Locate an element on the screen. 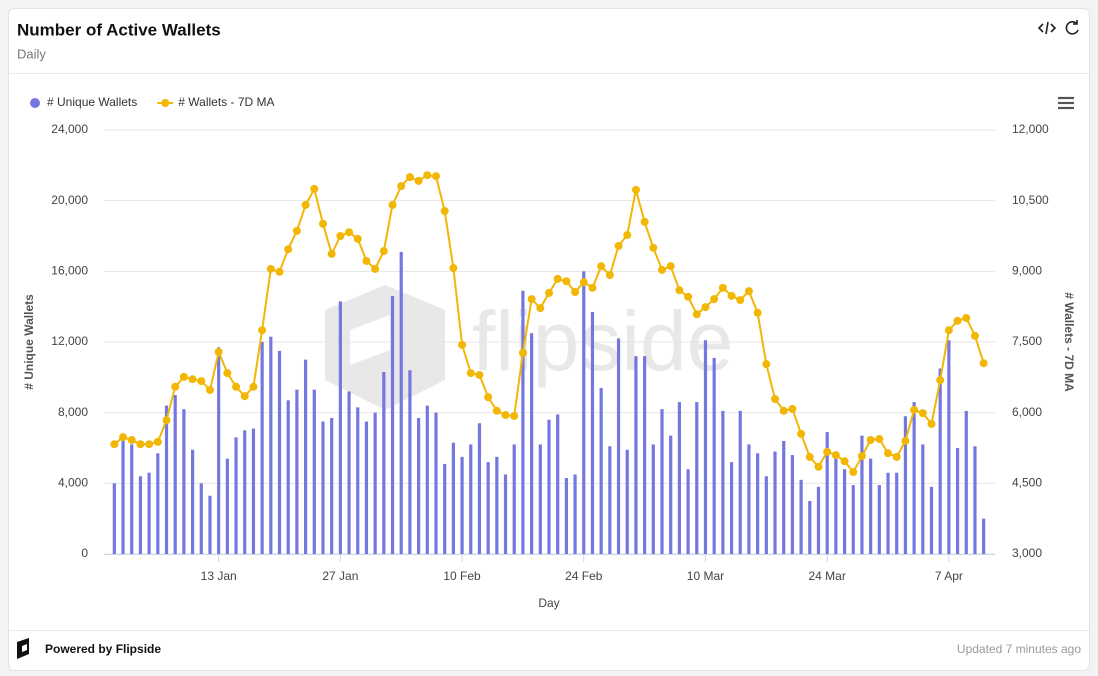  y-tick-label: 24,000 is located at coordinates (69, 129).